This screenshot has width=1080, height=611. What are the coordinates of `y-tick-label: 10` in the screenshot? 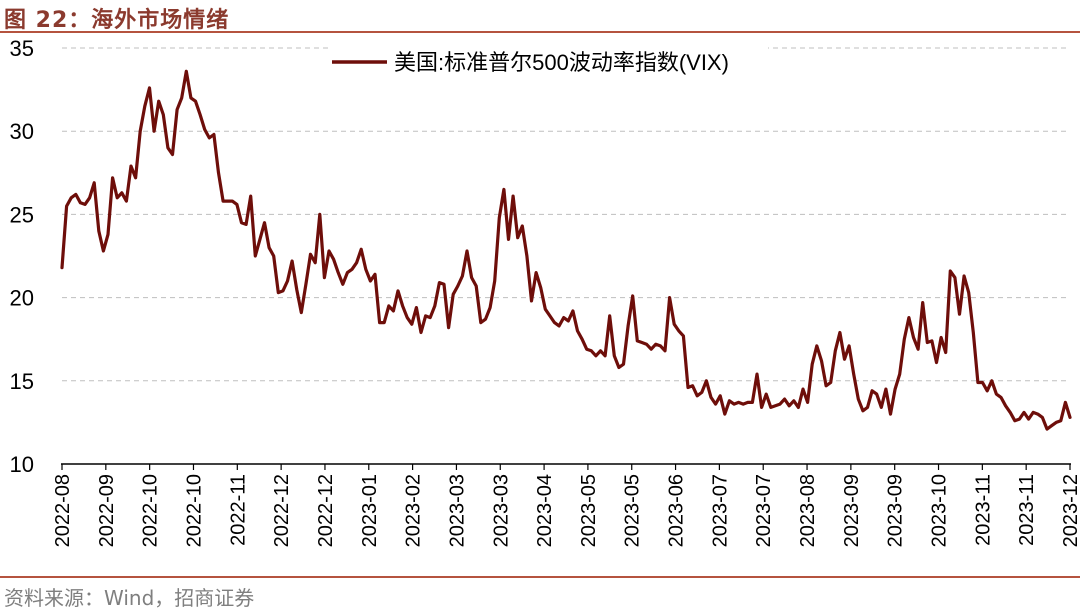 It's located at (22, 464).